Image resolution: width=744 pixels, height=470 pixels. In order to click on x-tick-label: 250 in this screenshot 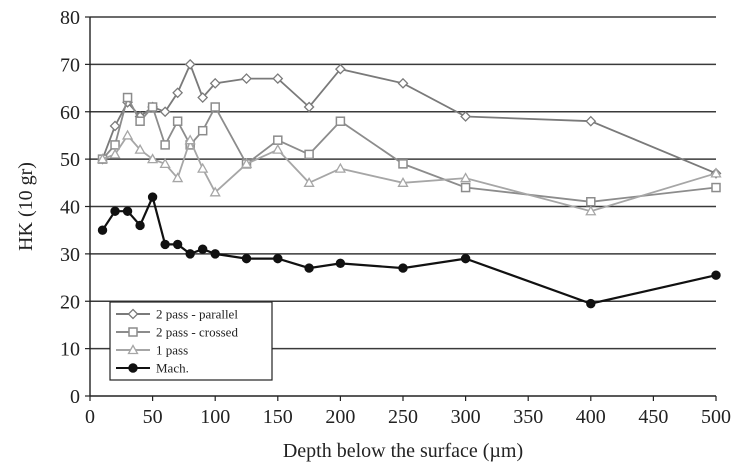, I will do `click(403, 417)`.